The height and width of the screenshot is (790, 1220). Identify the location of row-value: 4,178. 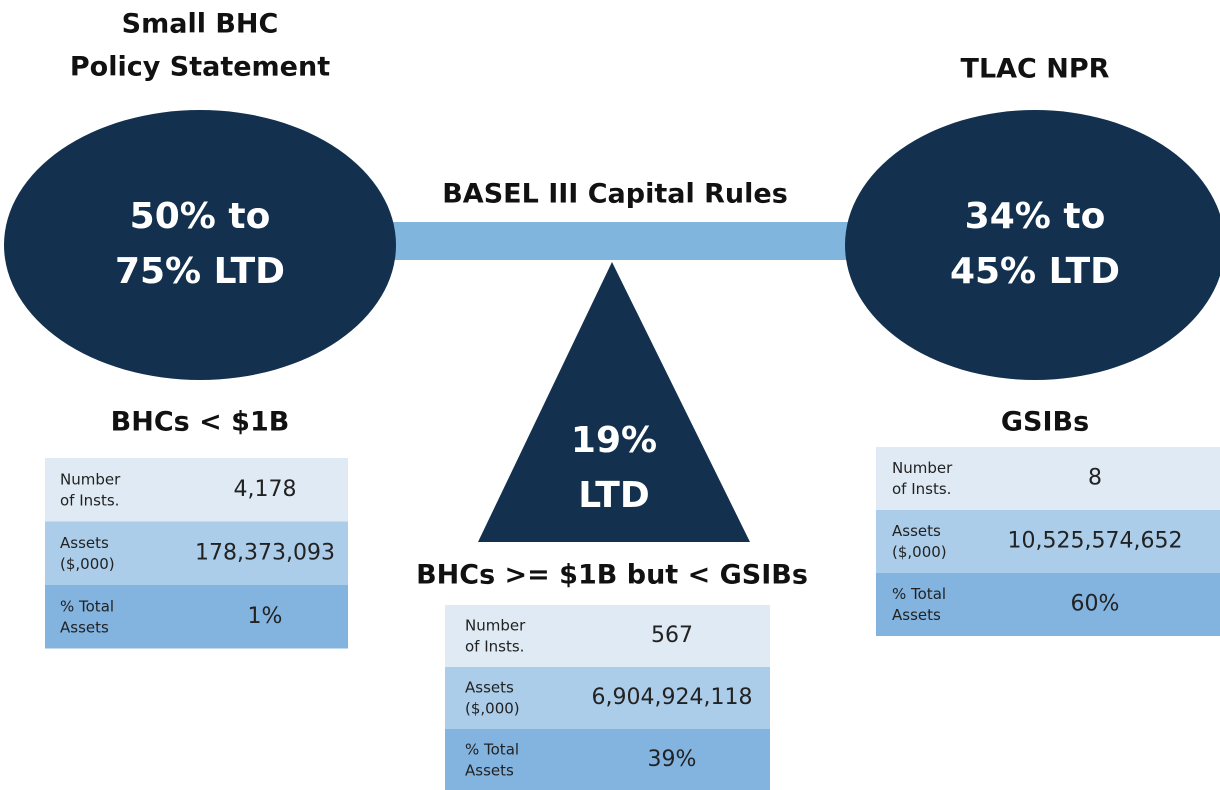
(265, 489).